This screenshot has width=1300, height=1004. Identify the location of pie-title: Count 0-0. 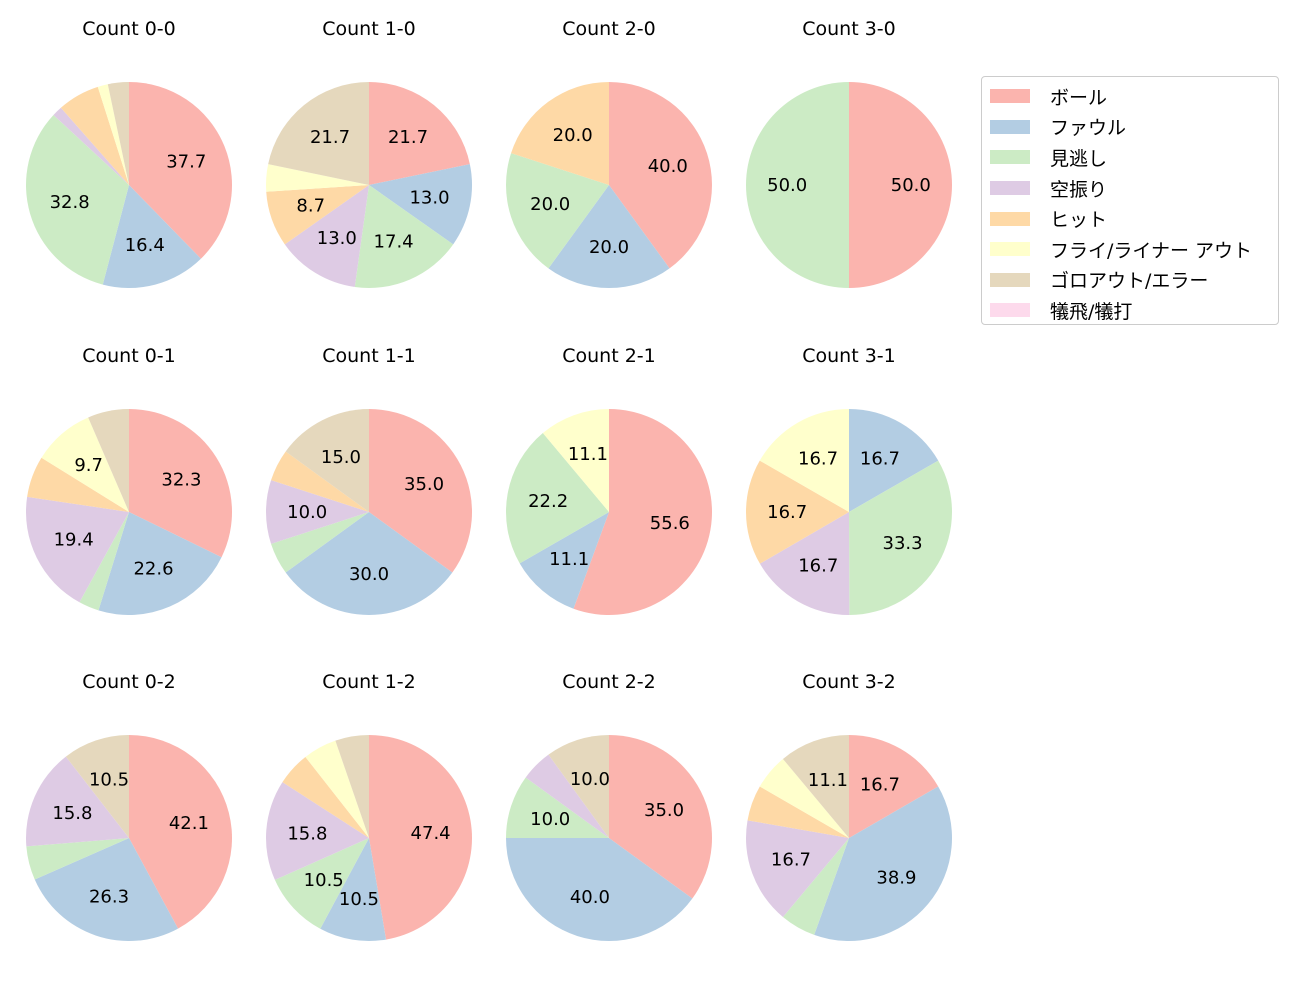
(129, 29).